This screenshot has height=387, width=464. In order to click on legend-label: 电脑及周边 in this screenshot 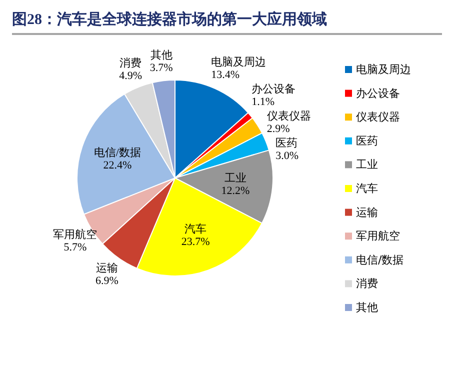, I will do `click(383, 69)`.